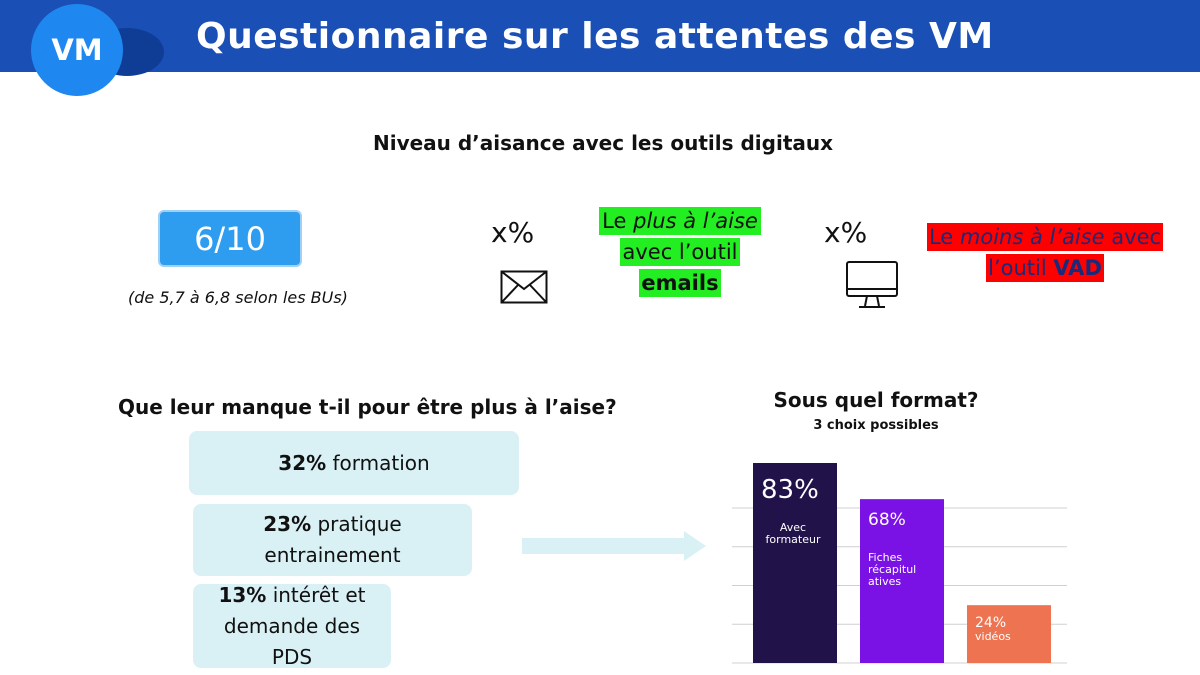  What do you see at coordinates (77, 50) in the screenshot?
I see `vm-logo: VM` at bounding box center [77, 50].